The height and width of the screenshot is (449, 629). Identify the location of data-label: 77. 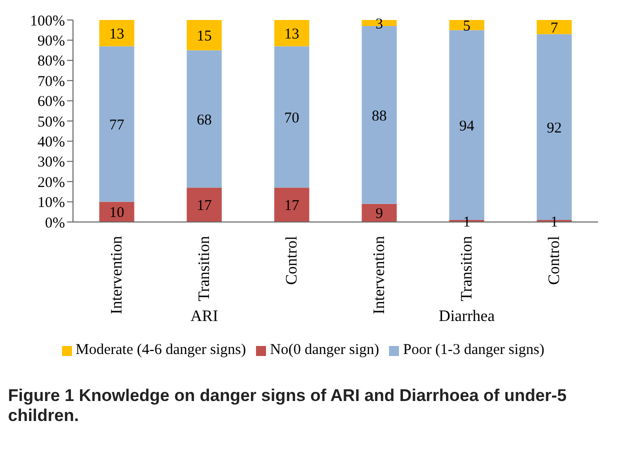
(117, 125).